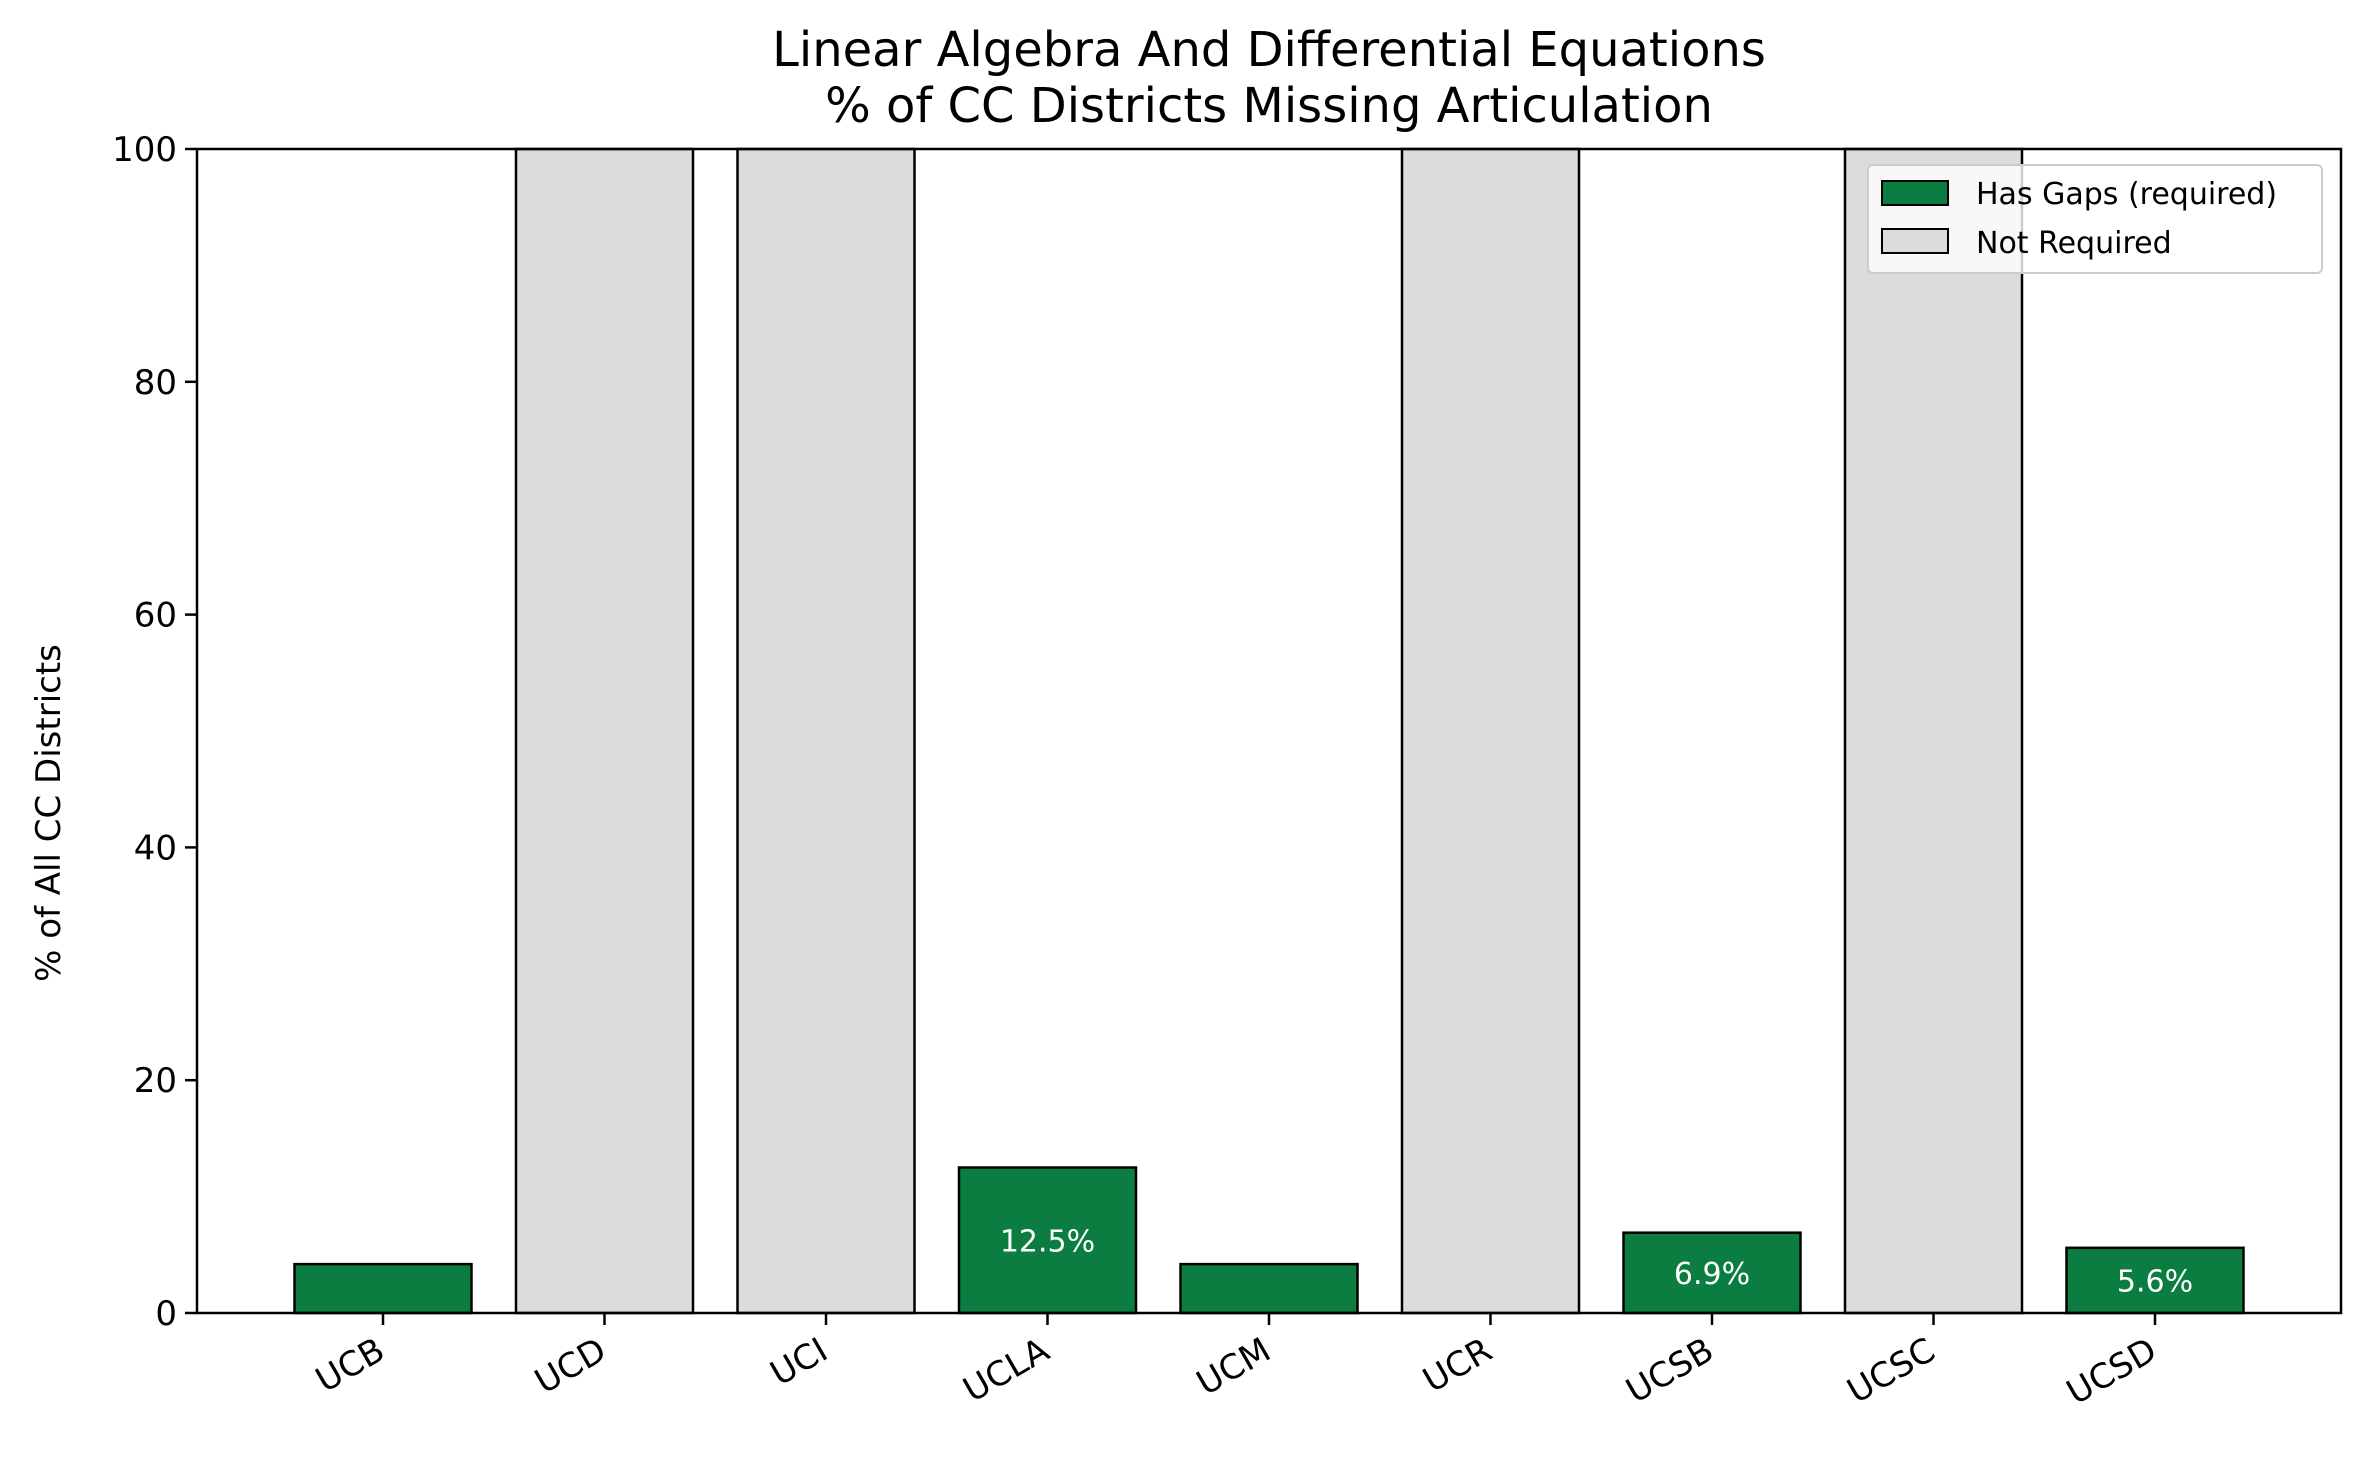  Describe the element at coordinates (1457, 1365) in the screenshot. I see `x-tick-label-ucr: UCR` at that location.